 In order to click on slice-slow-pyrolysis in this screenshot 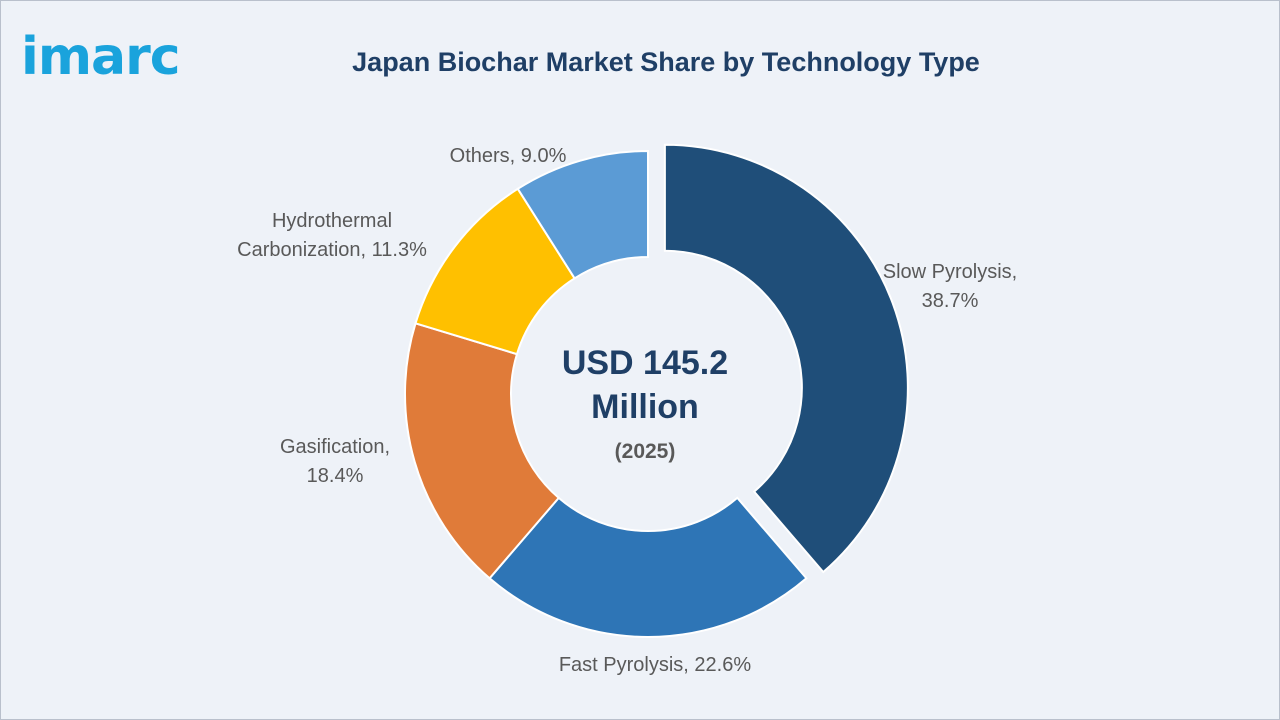, I will do `click(786, 358)`.